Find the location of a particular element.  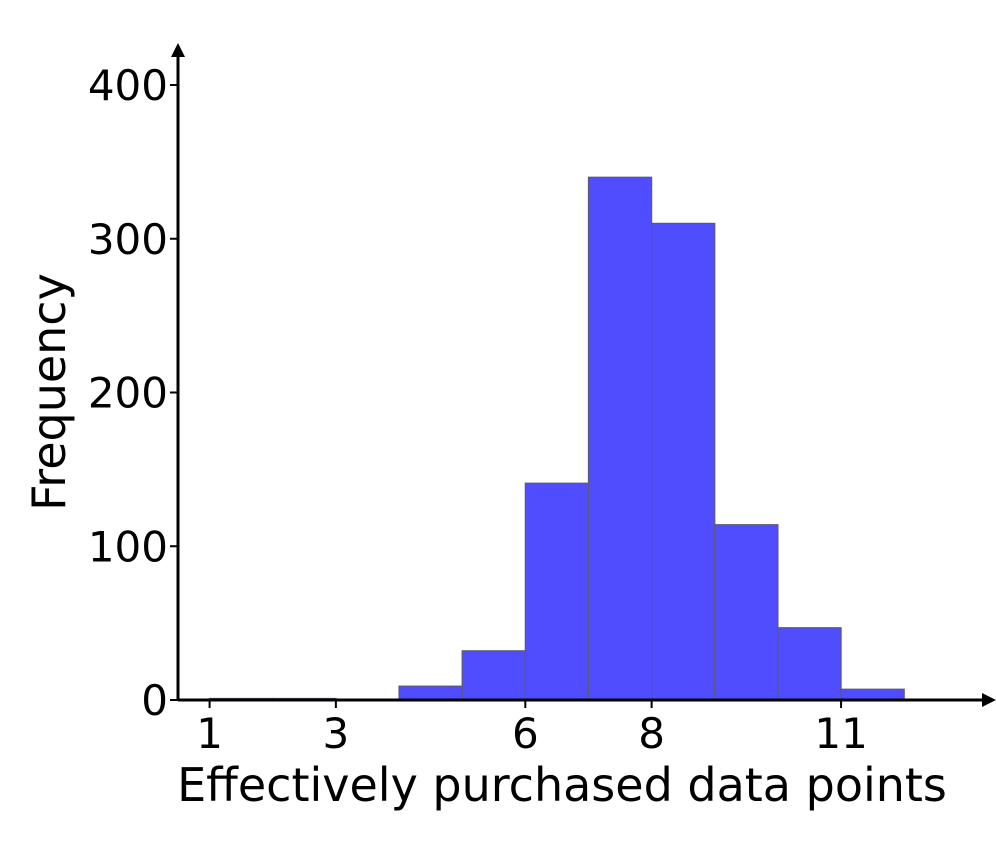

x-ticks: 1 3 6 8 11 is located at coordinates (532, 729).